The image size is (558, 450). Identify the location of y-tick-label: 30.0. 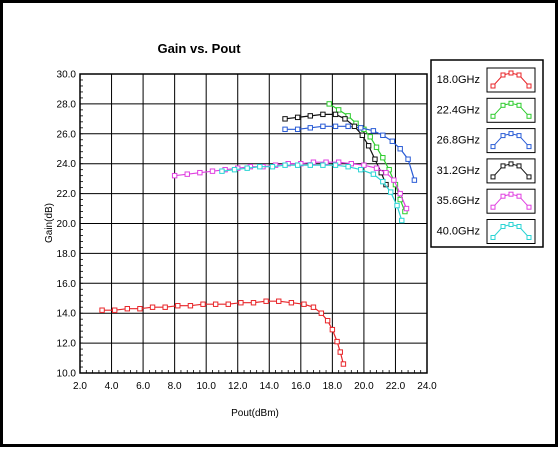
(67, 75).